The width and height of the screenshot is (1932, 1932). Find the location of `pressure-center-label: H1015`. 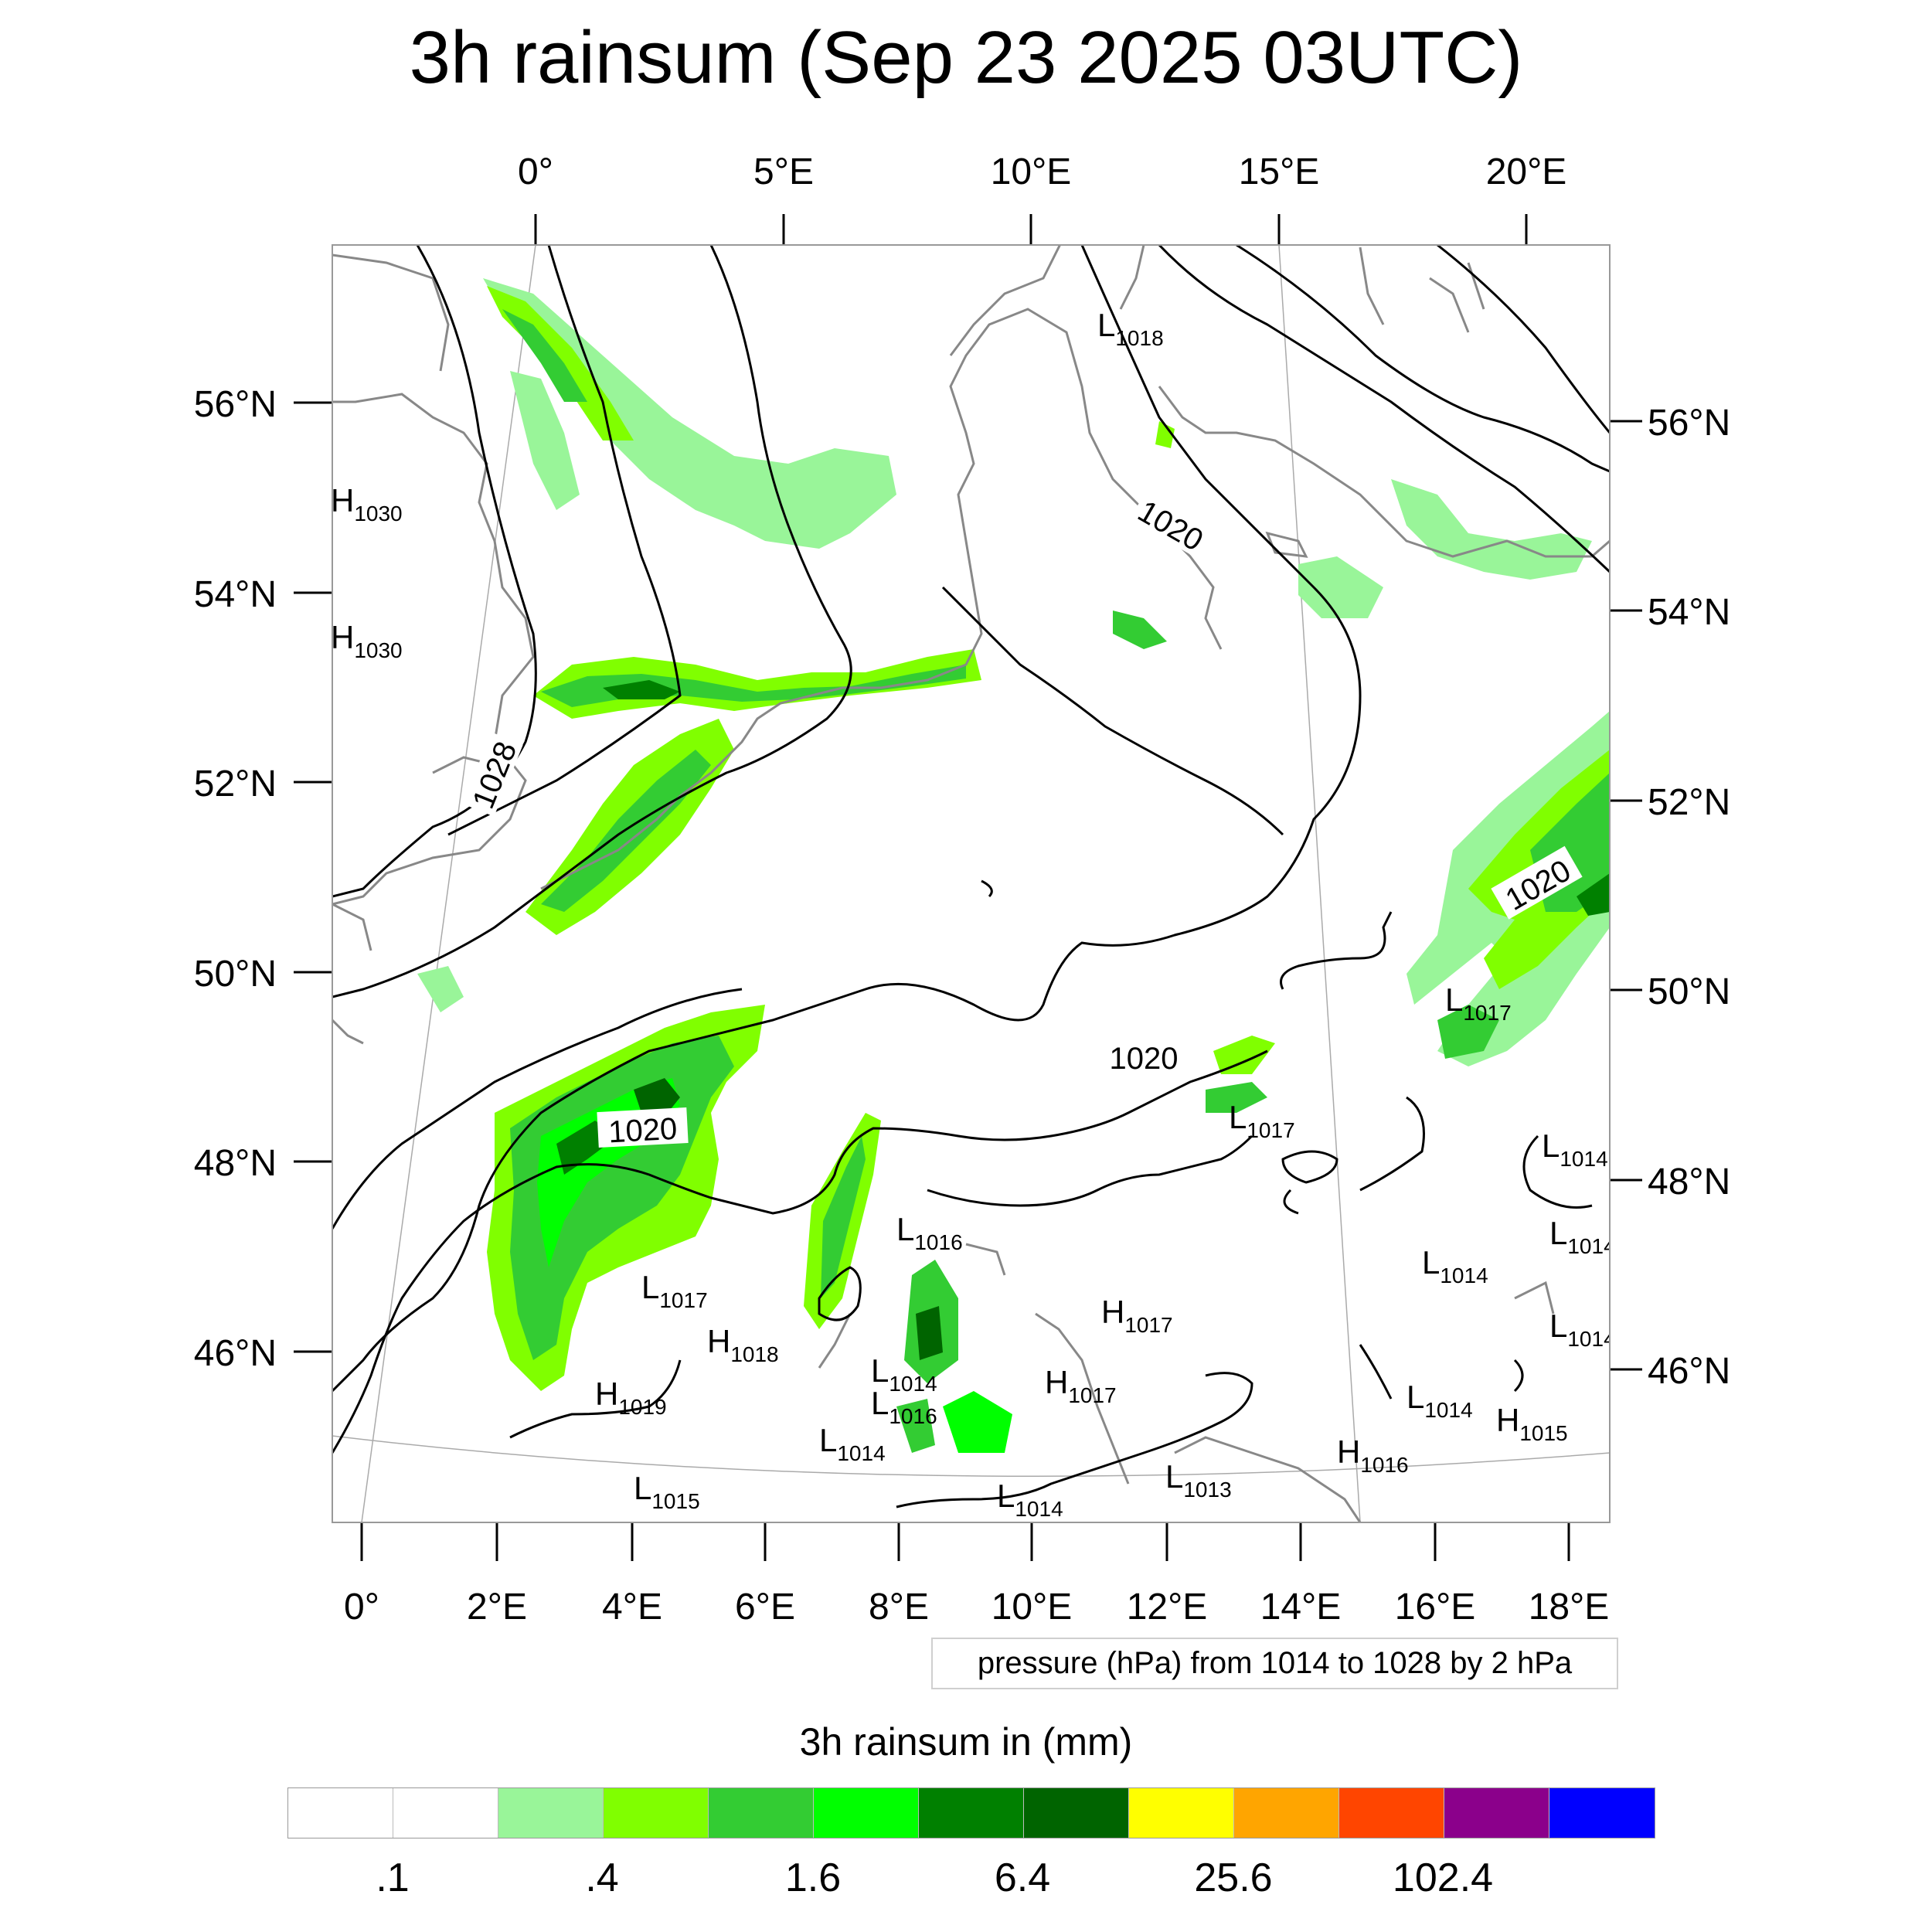

pressure-center-label: H1015 is located at coordinates (1532, 1424).